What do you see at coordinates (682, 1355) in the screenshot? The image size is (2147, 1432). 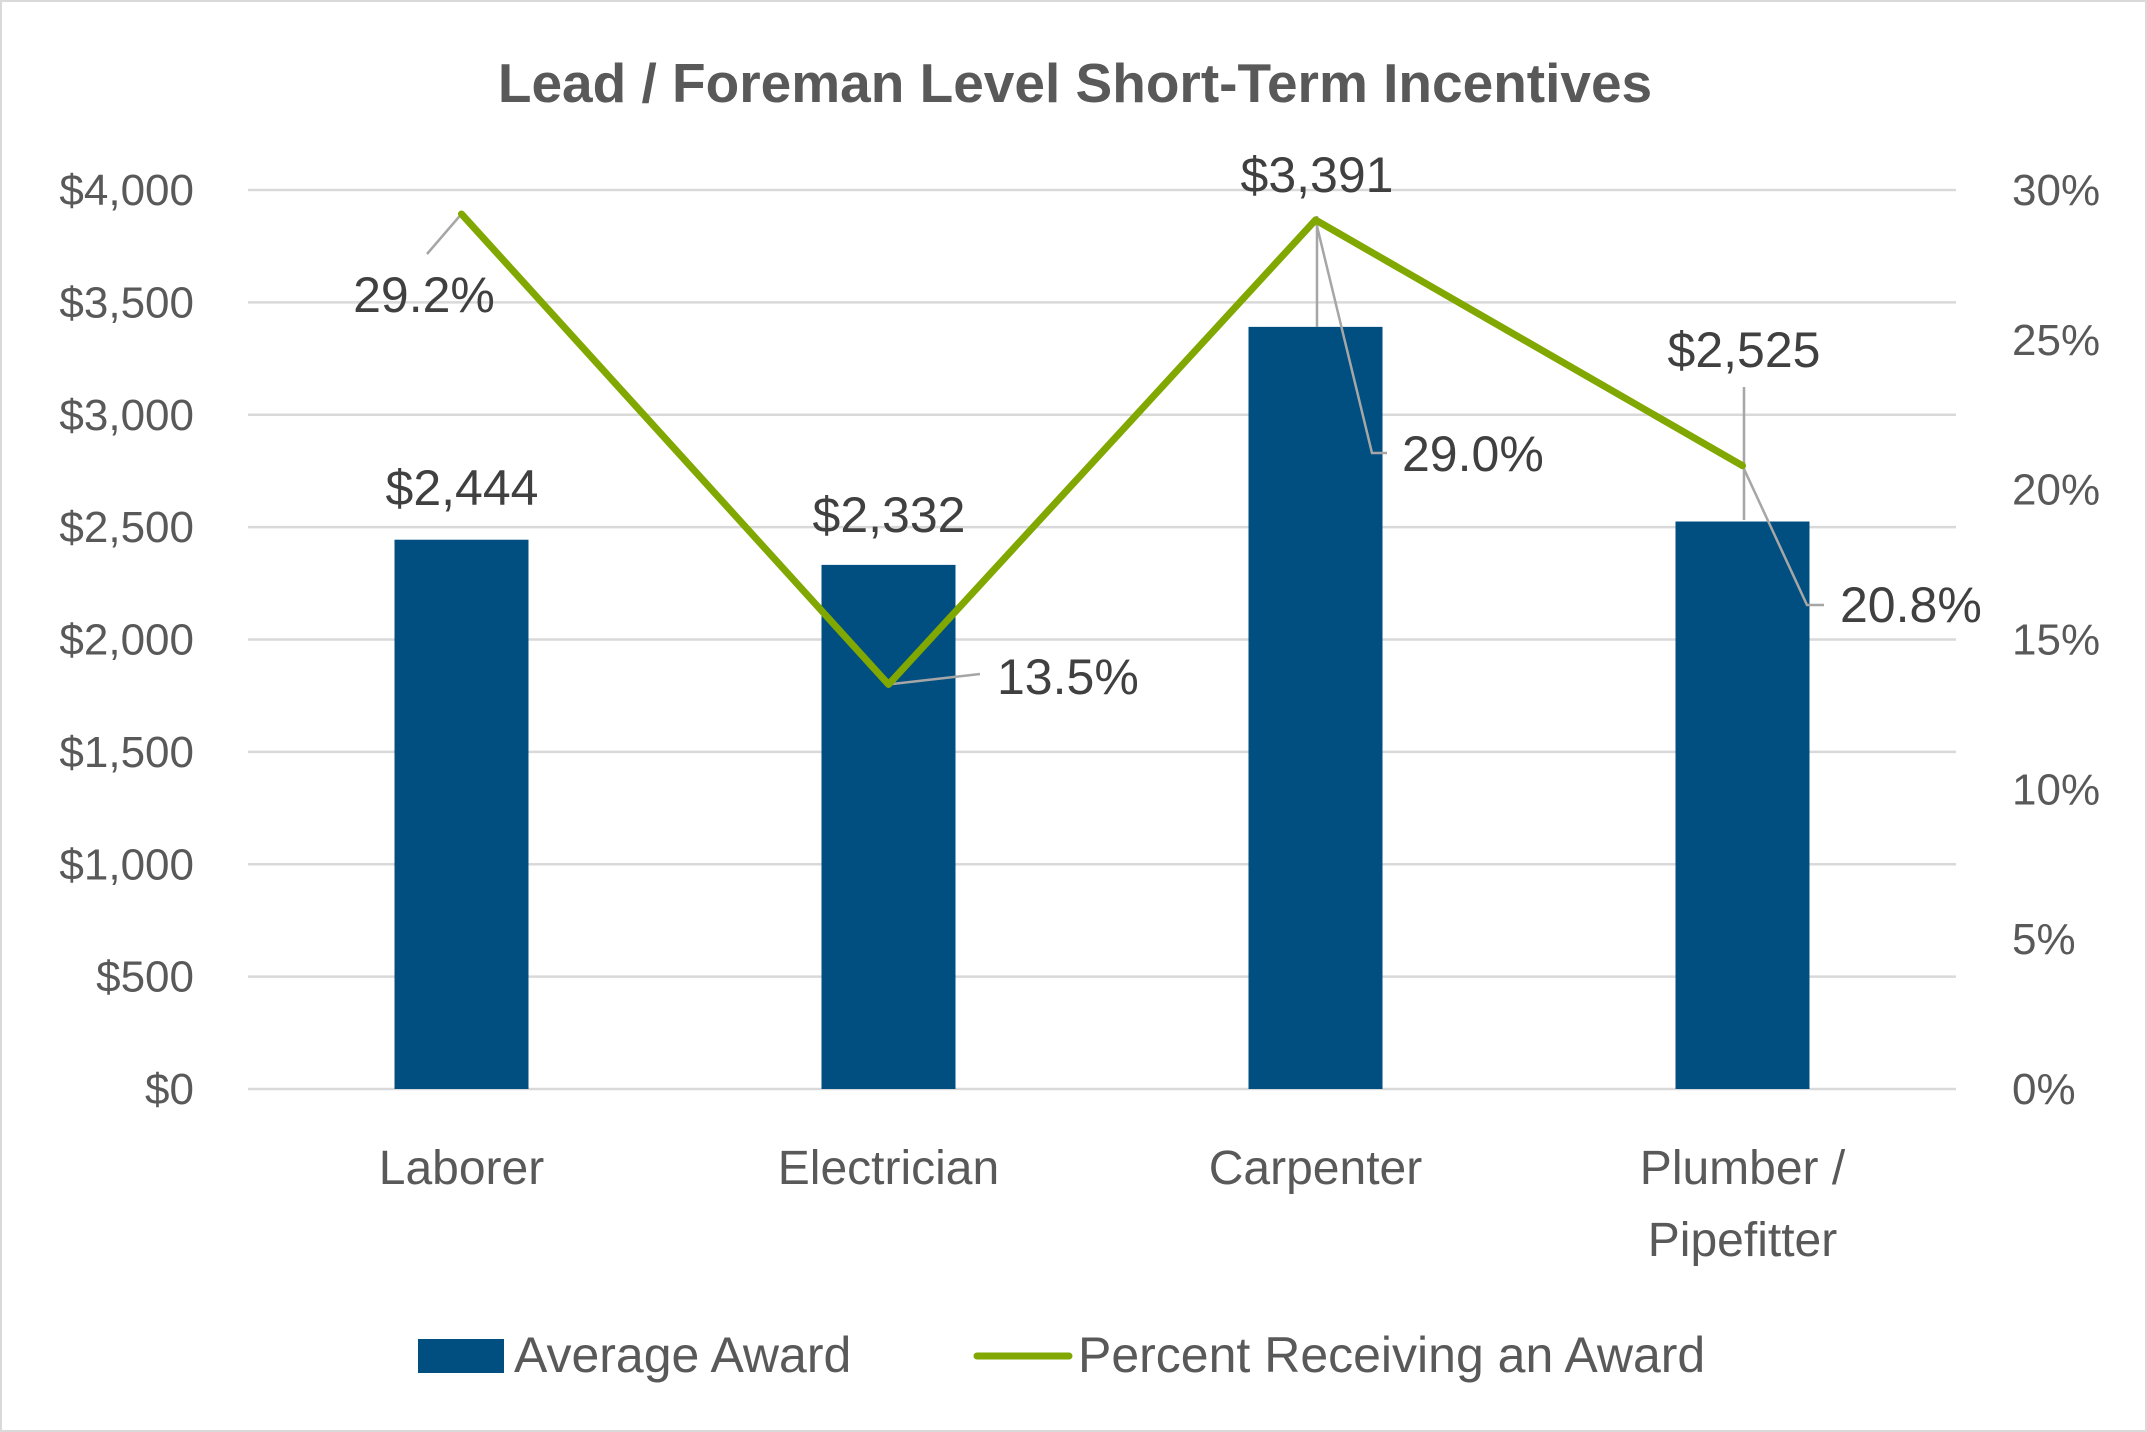 I see `legend-label: Average Award` at bounding box center [682, 1355].